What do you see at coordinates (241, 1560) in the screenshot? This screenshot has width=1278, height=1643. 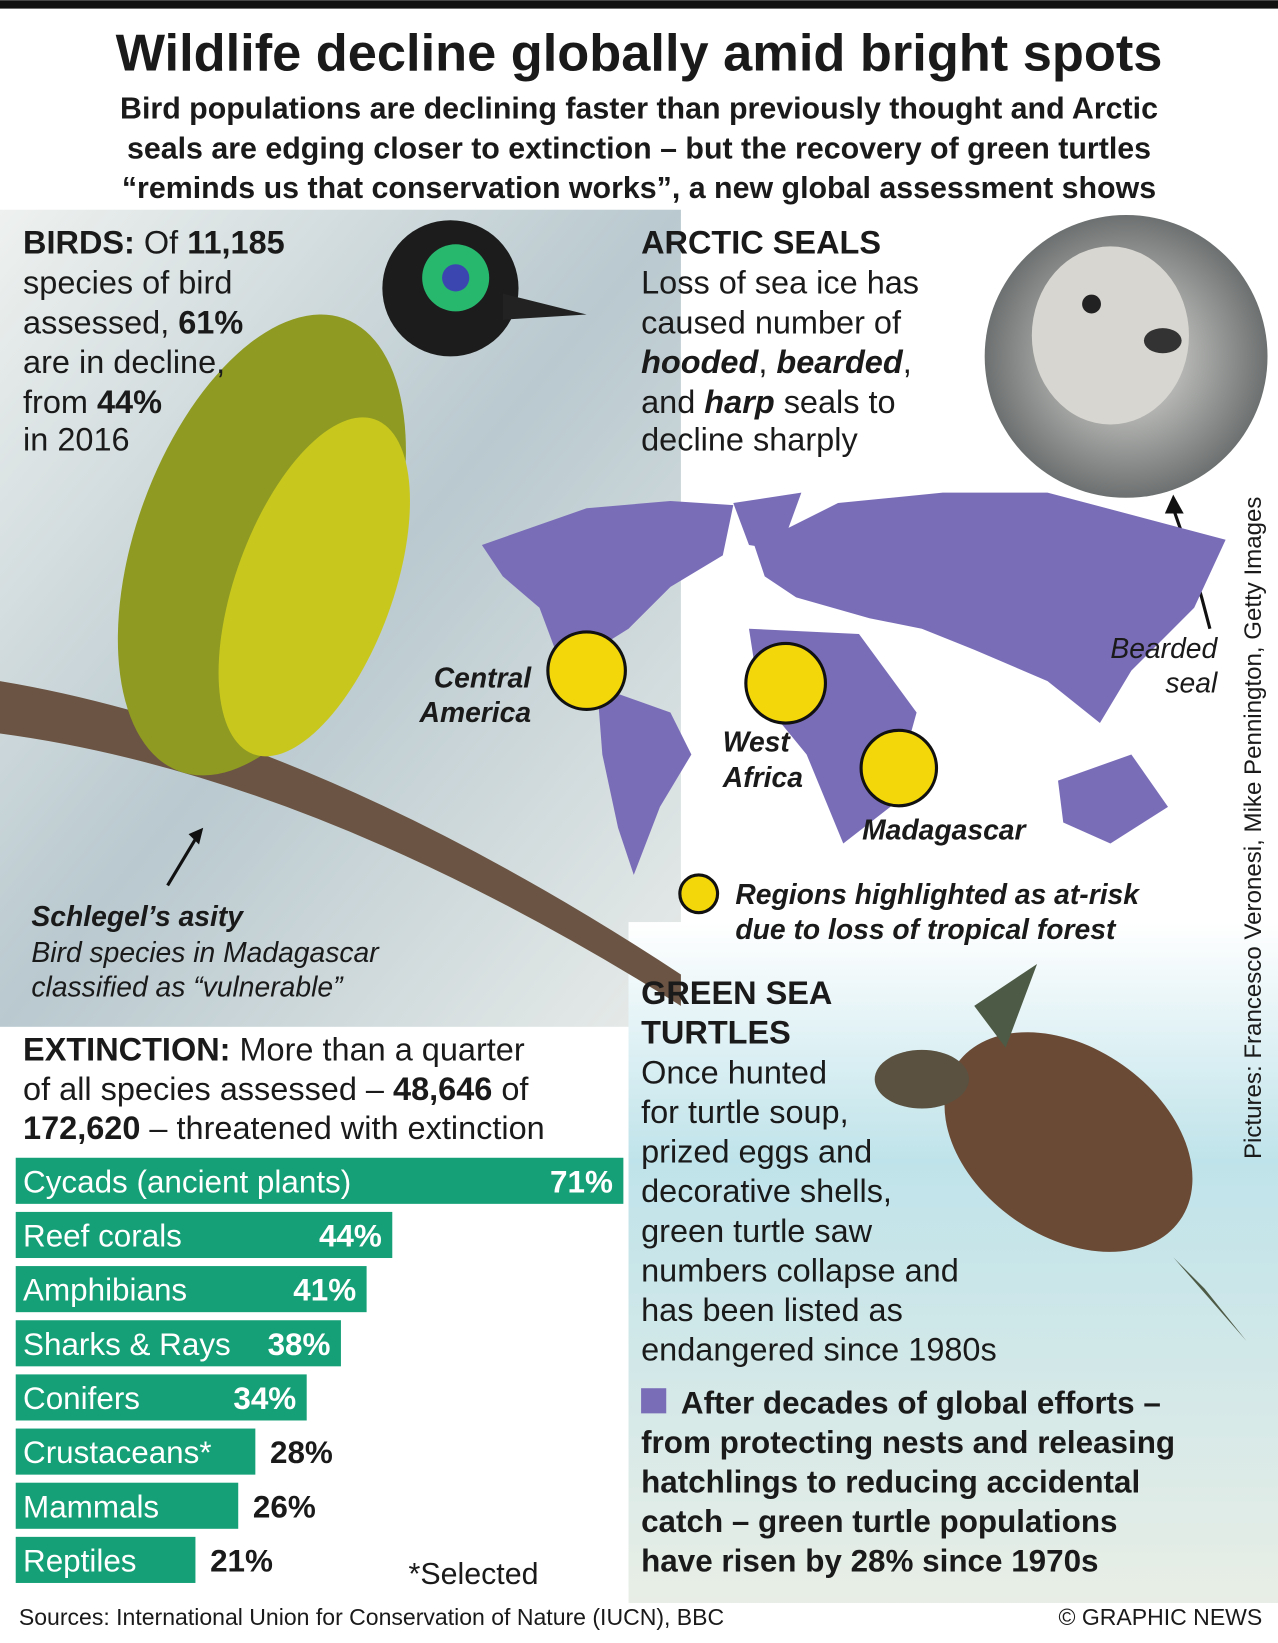 I see `value-label: 21%` at bounding box center [241, 1560].